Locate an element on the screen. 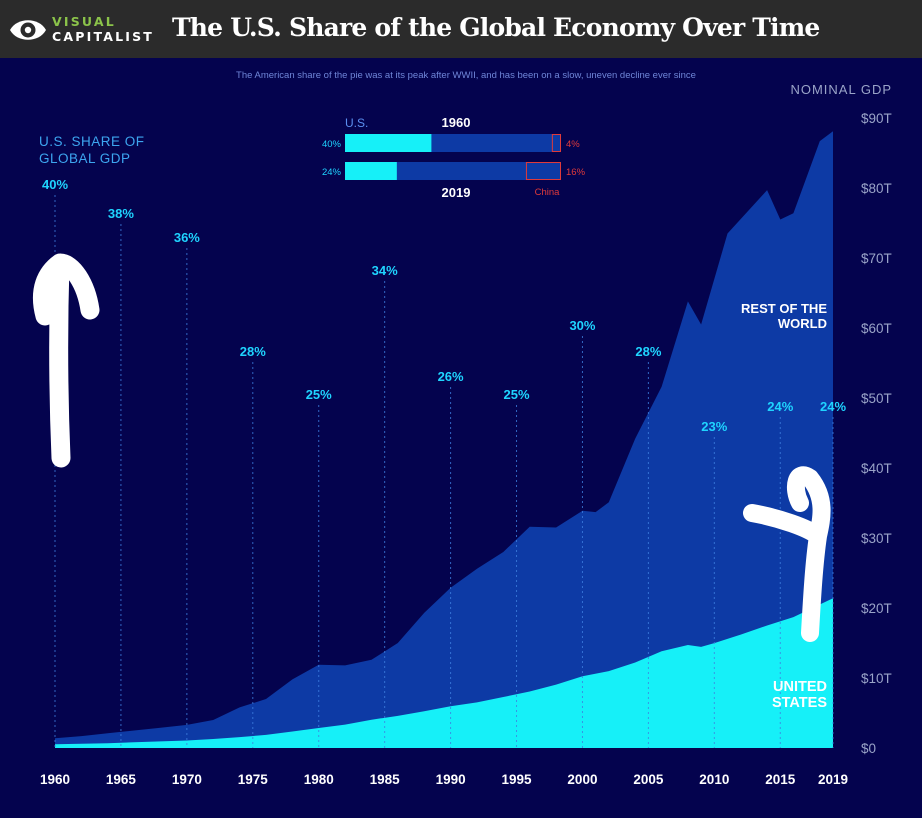 Image resolution: width=922 pixels, height=818 pixels. share-label: 34% is located at coordinates (385, 270).